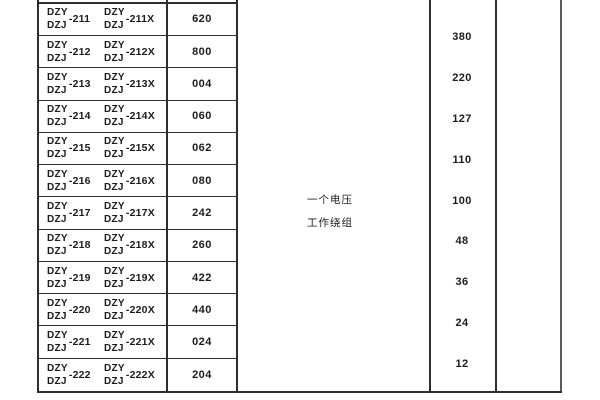  Describe the element at coordinates (140, 83) in the screenshot. I see `model-suffix-x: -213X` at that location.